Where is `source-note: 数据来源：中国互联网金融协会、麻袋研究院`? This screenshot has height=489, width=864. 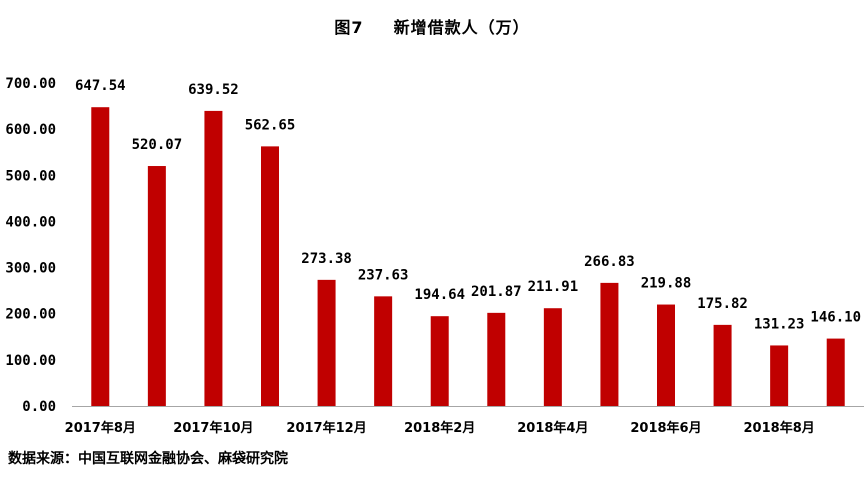 source-note: 数据来源：中国互联网金融协会、麻袋研究院 is located at coordinates (148, 459).